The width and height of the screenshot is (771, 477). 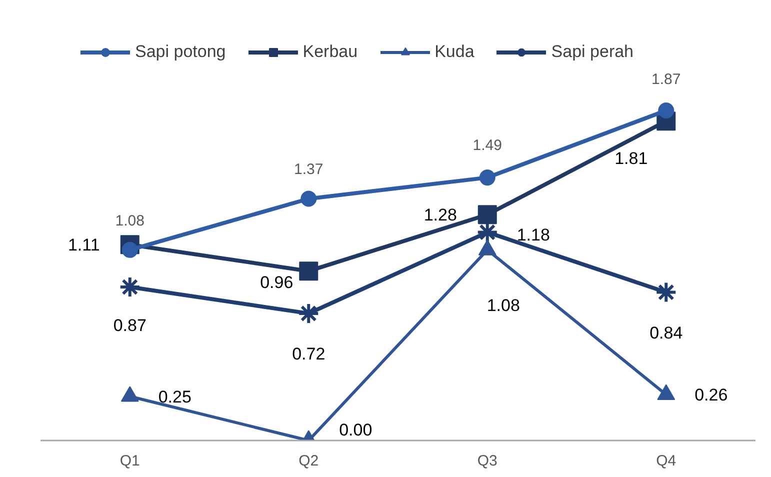 What do you see at coordinates (440, 215) in the screenshot?
I see `data-label: 1.28` at bounding box center [440, 215].